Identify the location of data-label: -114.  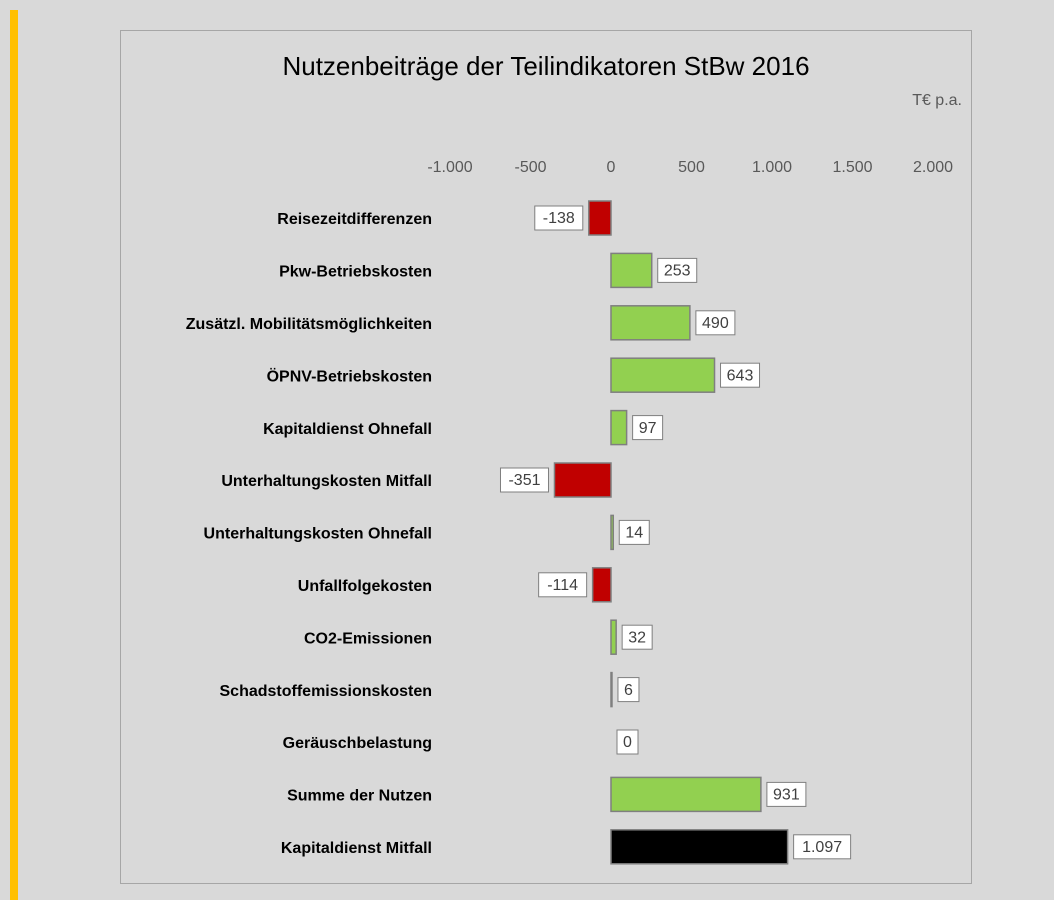
(562, 585).